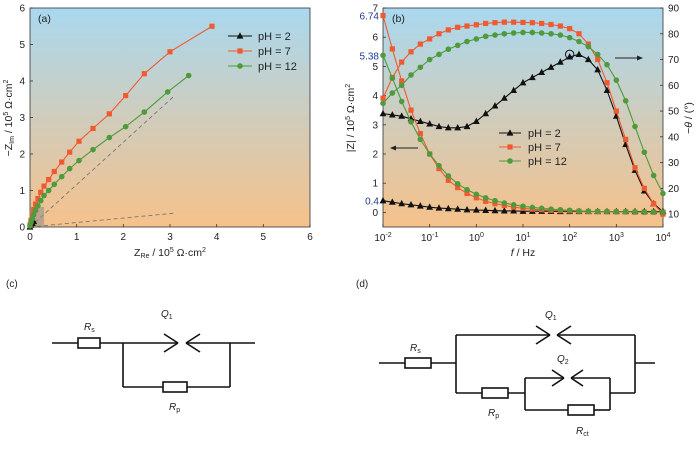 This screenshot has height=465, width=700. I want to click on panel-b-ylabel-left: |Z| / 105 Ω·cm2, so click(351, 118).